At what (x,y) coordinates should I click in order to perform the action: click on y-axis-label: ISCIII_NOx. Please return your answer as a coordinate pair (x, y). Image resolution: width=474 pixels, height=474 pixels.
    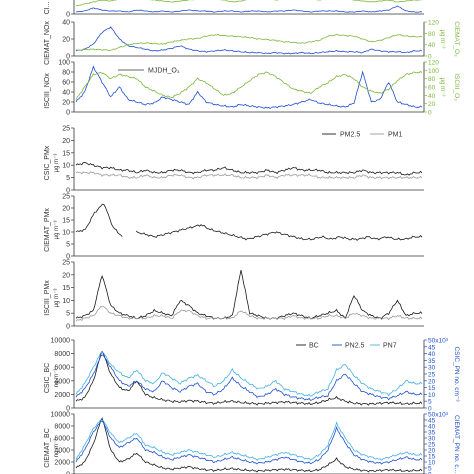
    Looking at the image, I should click on (47, 91).